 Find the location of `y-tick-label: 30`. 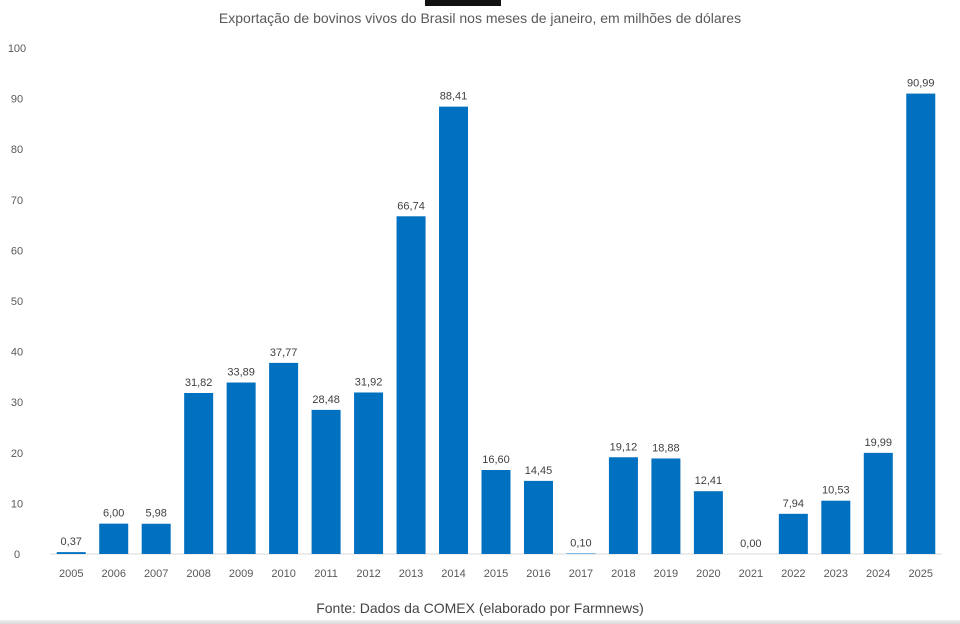

y-tick-label: 30 is located at coordinates (17, 403).